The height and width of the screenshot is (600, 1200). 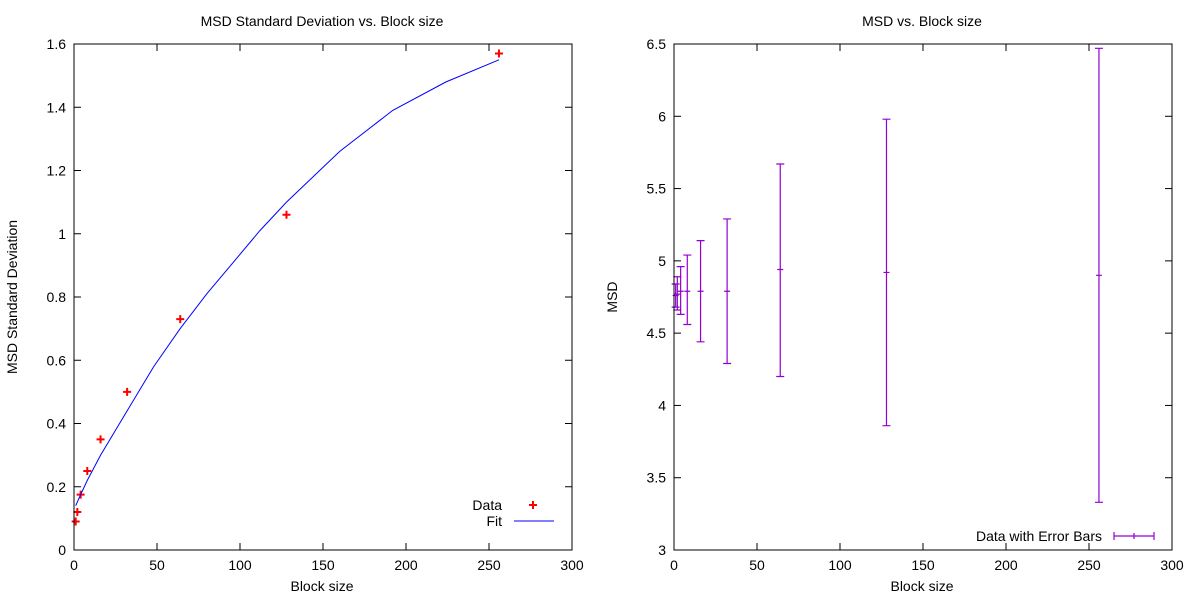 What do you see at coordinates (57, 424) in the screenshot?
I see `y-tick-label: 0.4` at bounding box center [57, 424].